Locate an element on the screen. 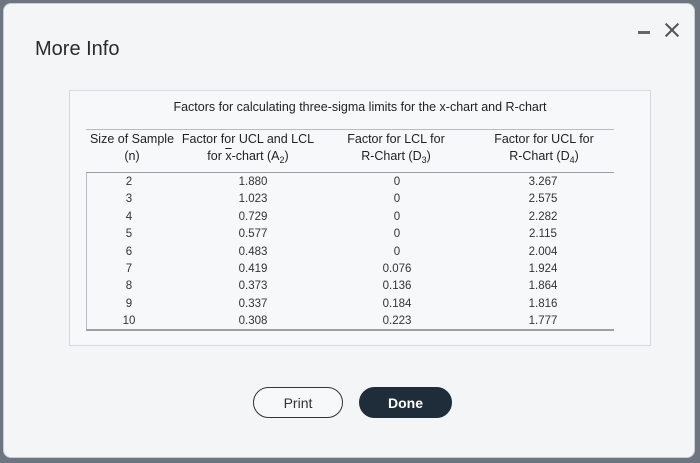 The image size is (700, 463). table-cell-a2: 0.483 is located at coordinates (253, 251).